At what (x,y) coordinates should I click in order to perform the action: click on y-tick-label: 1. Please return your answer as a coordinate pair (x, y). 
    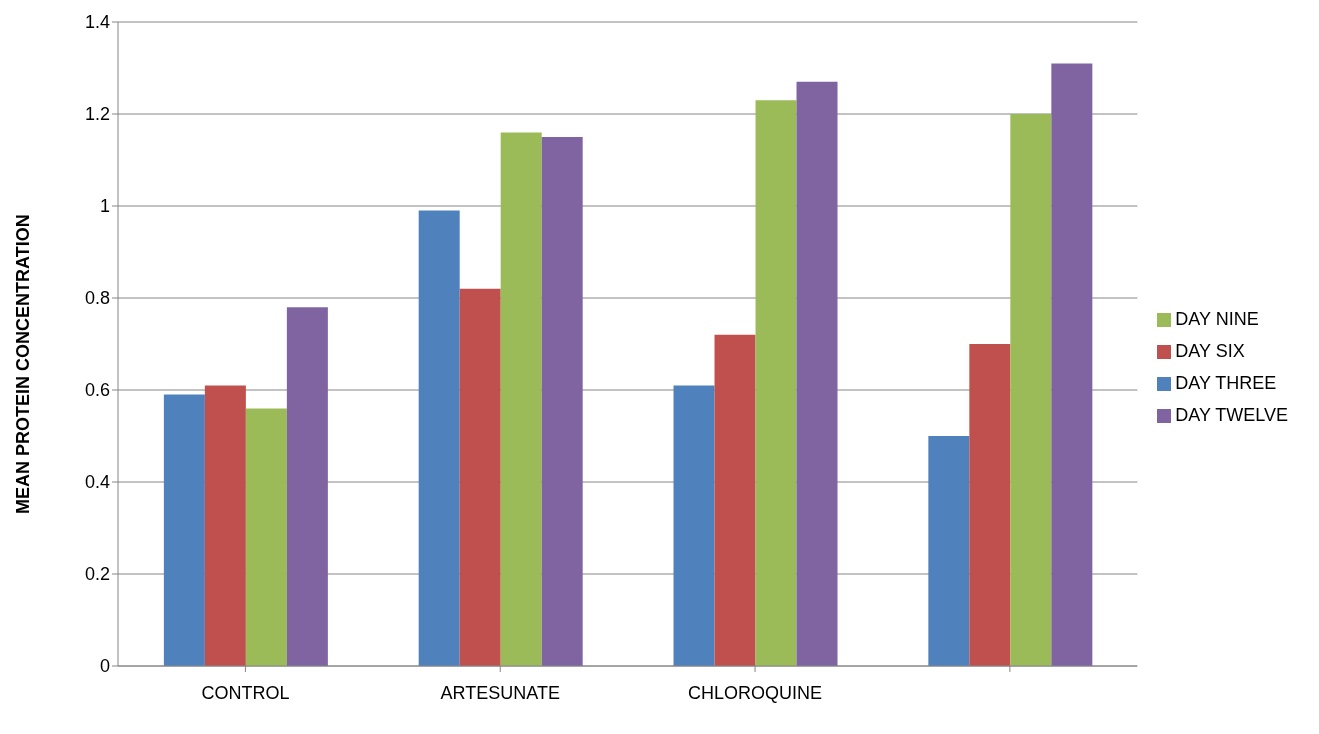
    Looking at the image, I should click on (104, 206).